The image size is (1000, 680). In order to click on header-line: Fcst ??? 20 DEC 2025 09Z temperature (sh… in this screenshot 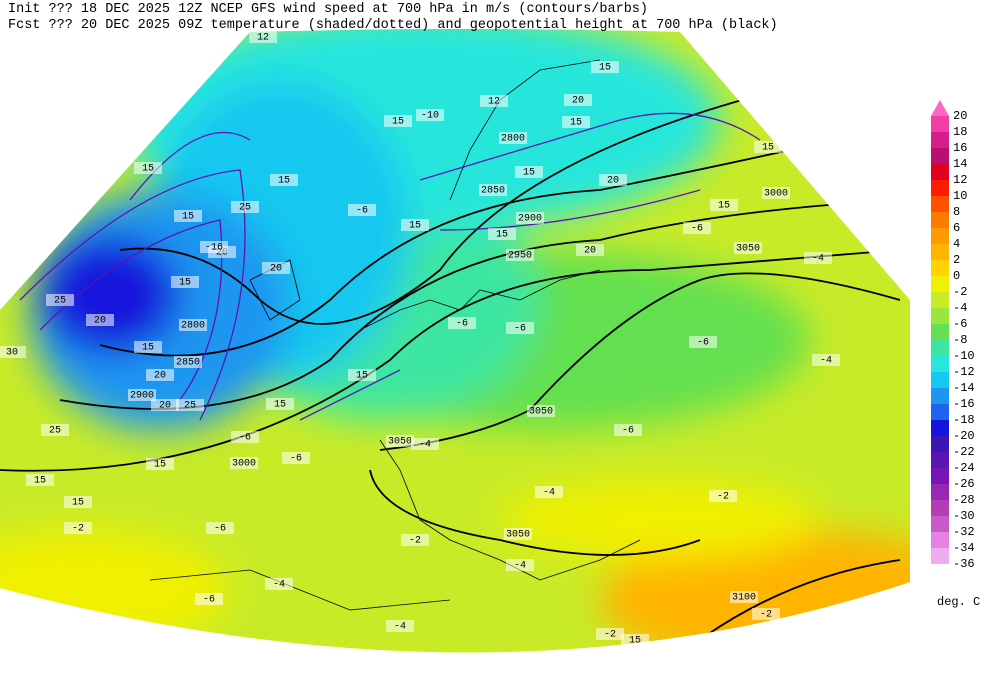, I will do `click(393, 25)`.